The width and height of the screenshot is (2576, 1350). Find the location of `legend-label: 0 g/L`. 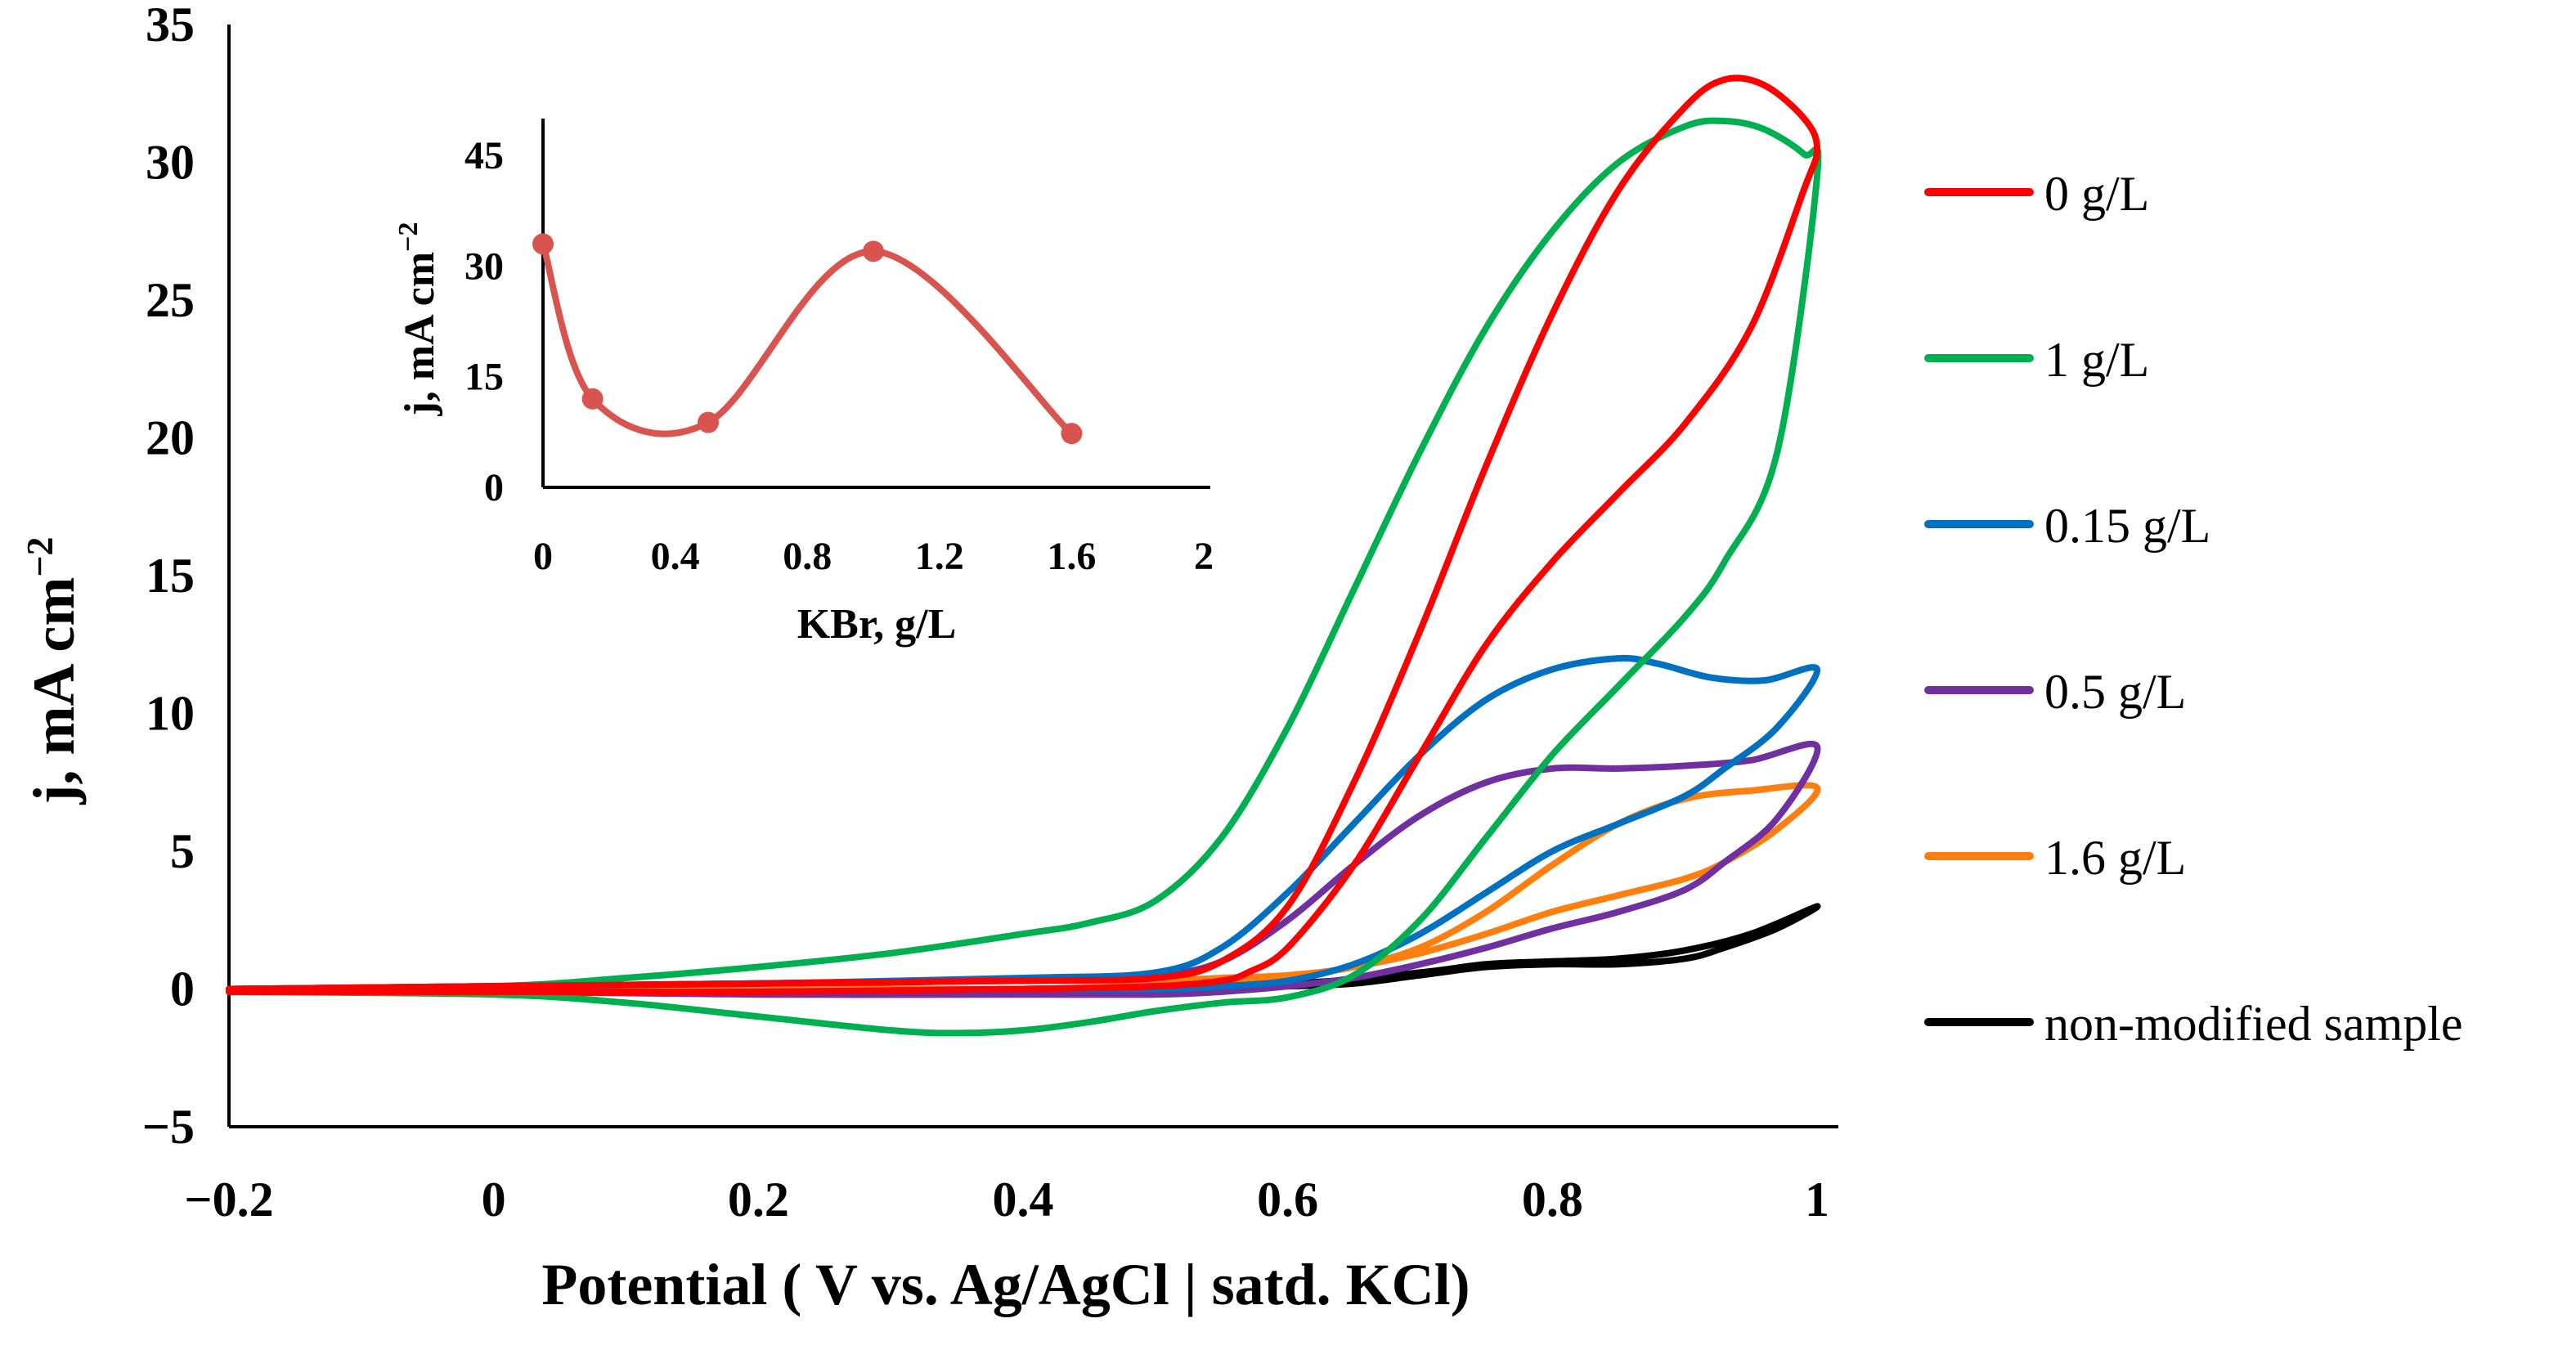

legend-label: 0 g/L is located at coordinates (2097, 194).